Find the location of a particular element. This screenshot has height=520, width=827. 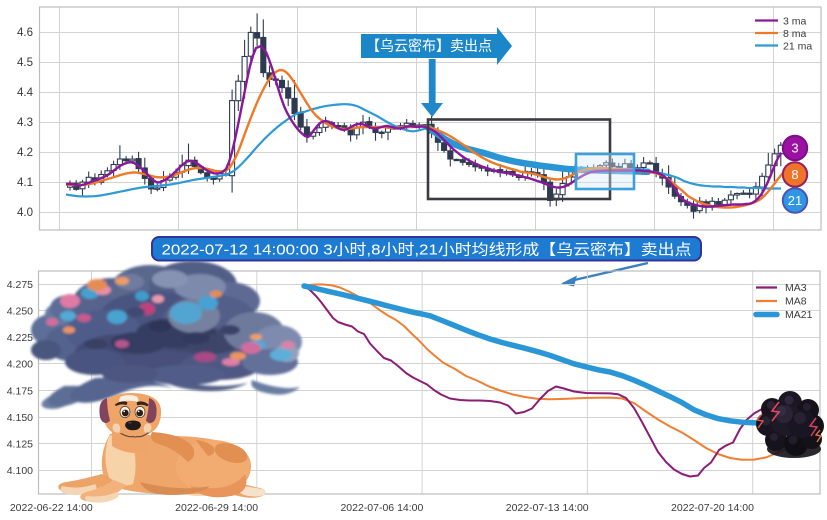

svg-text: 4.1 is located at coordinates (25, 183).